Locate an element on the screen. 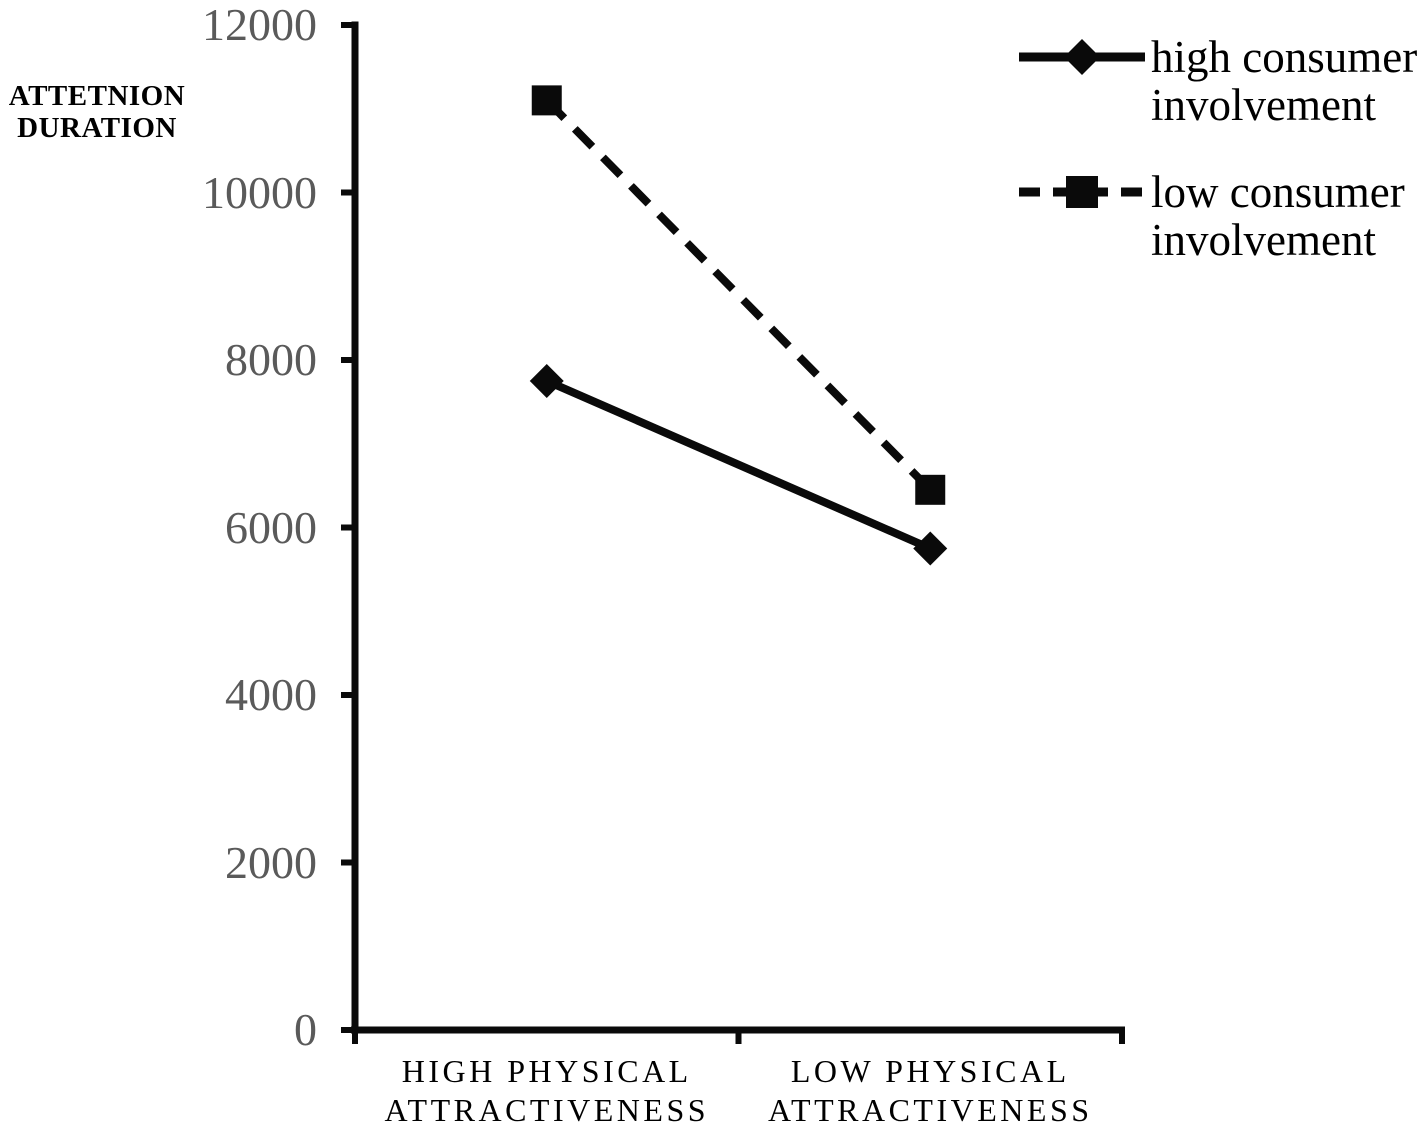  legend-key-dashed-square-icon is located at coordinates (1082, 192).